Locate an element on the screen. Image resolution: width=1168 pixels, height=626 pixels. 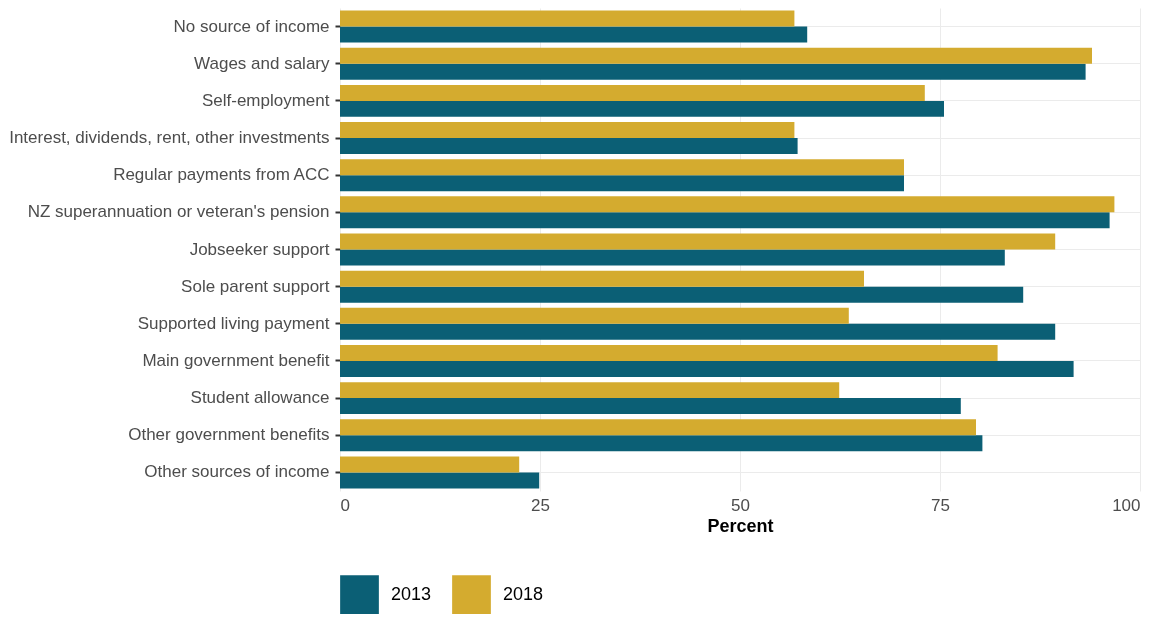
y-tick-label: NZ superannuation or veteran's pension is located at coordinates (178, 212).